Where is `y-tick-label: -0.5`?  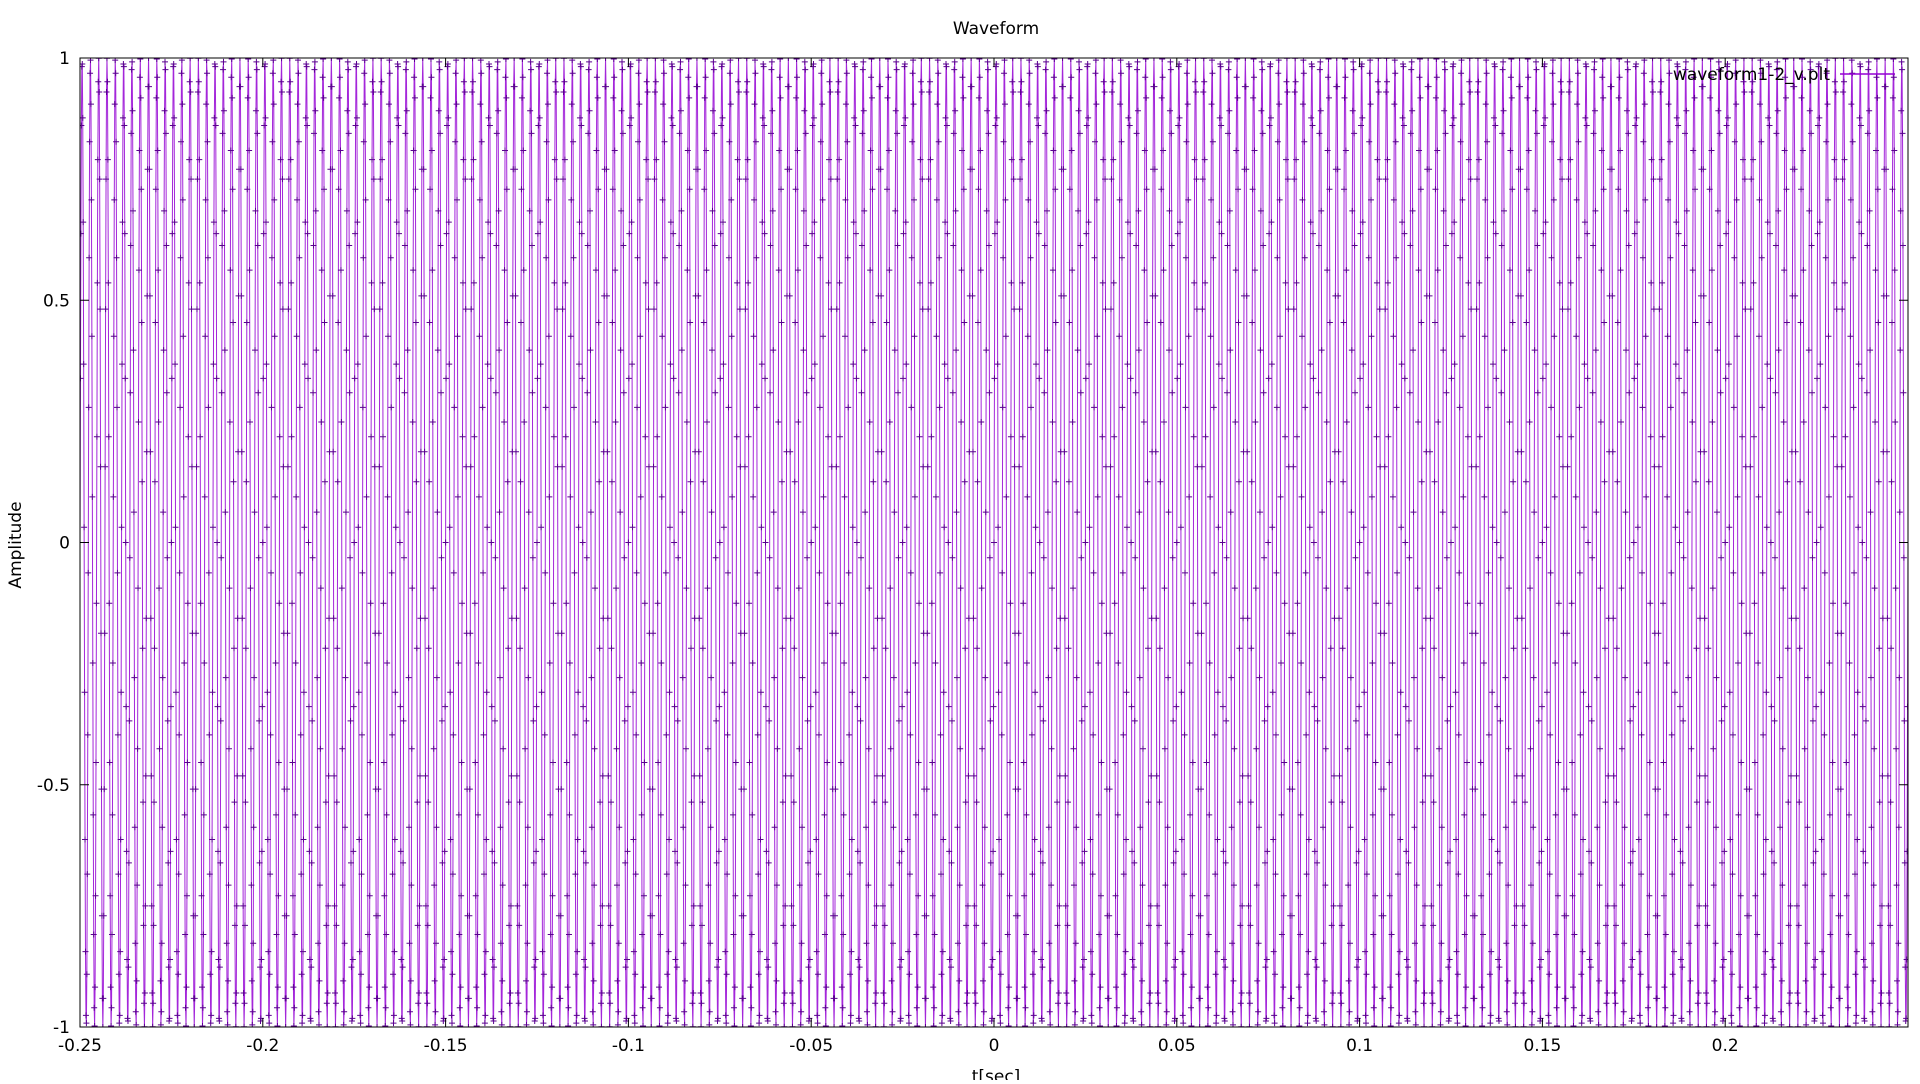
y-tick-label: -0.5 is located at coordinates (53, 786).